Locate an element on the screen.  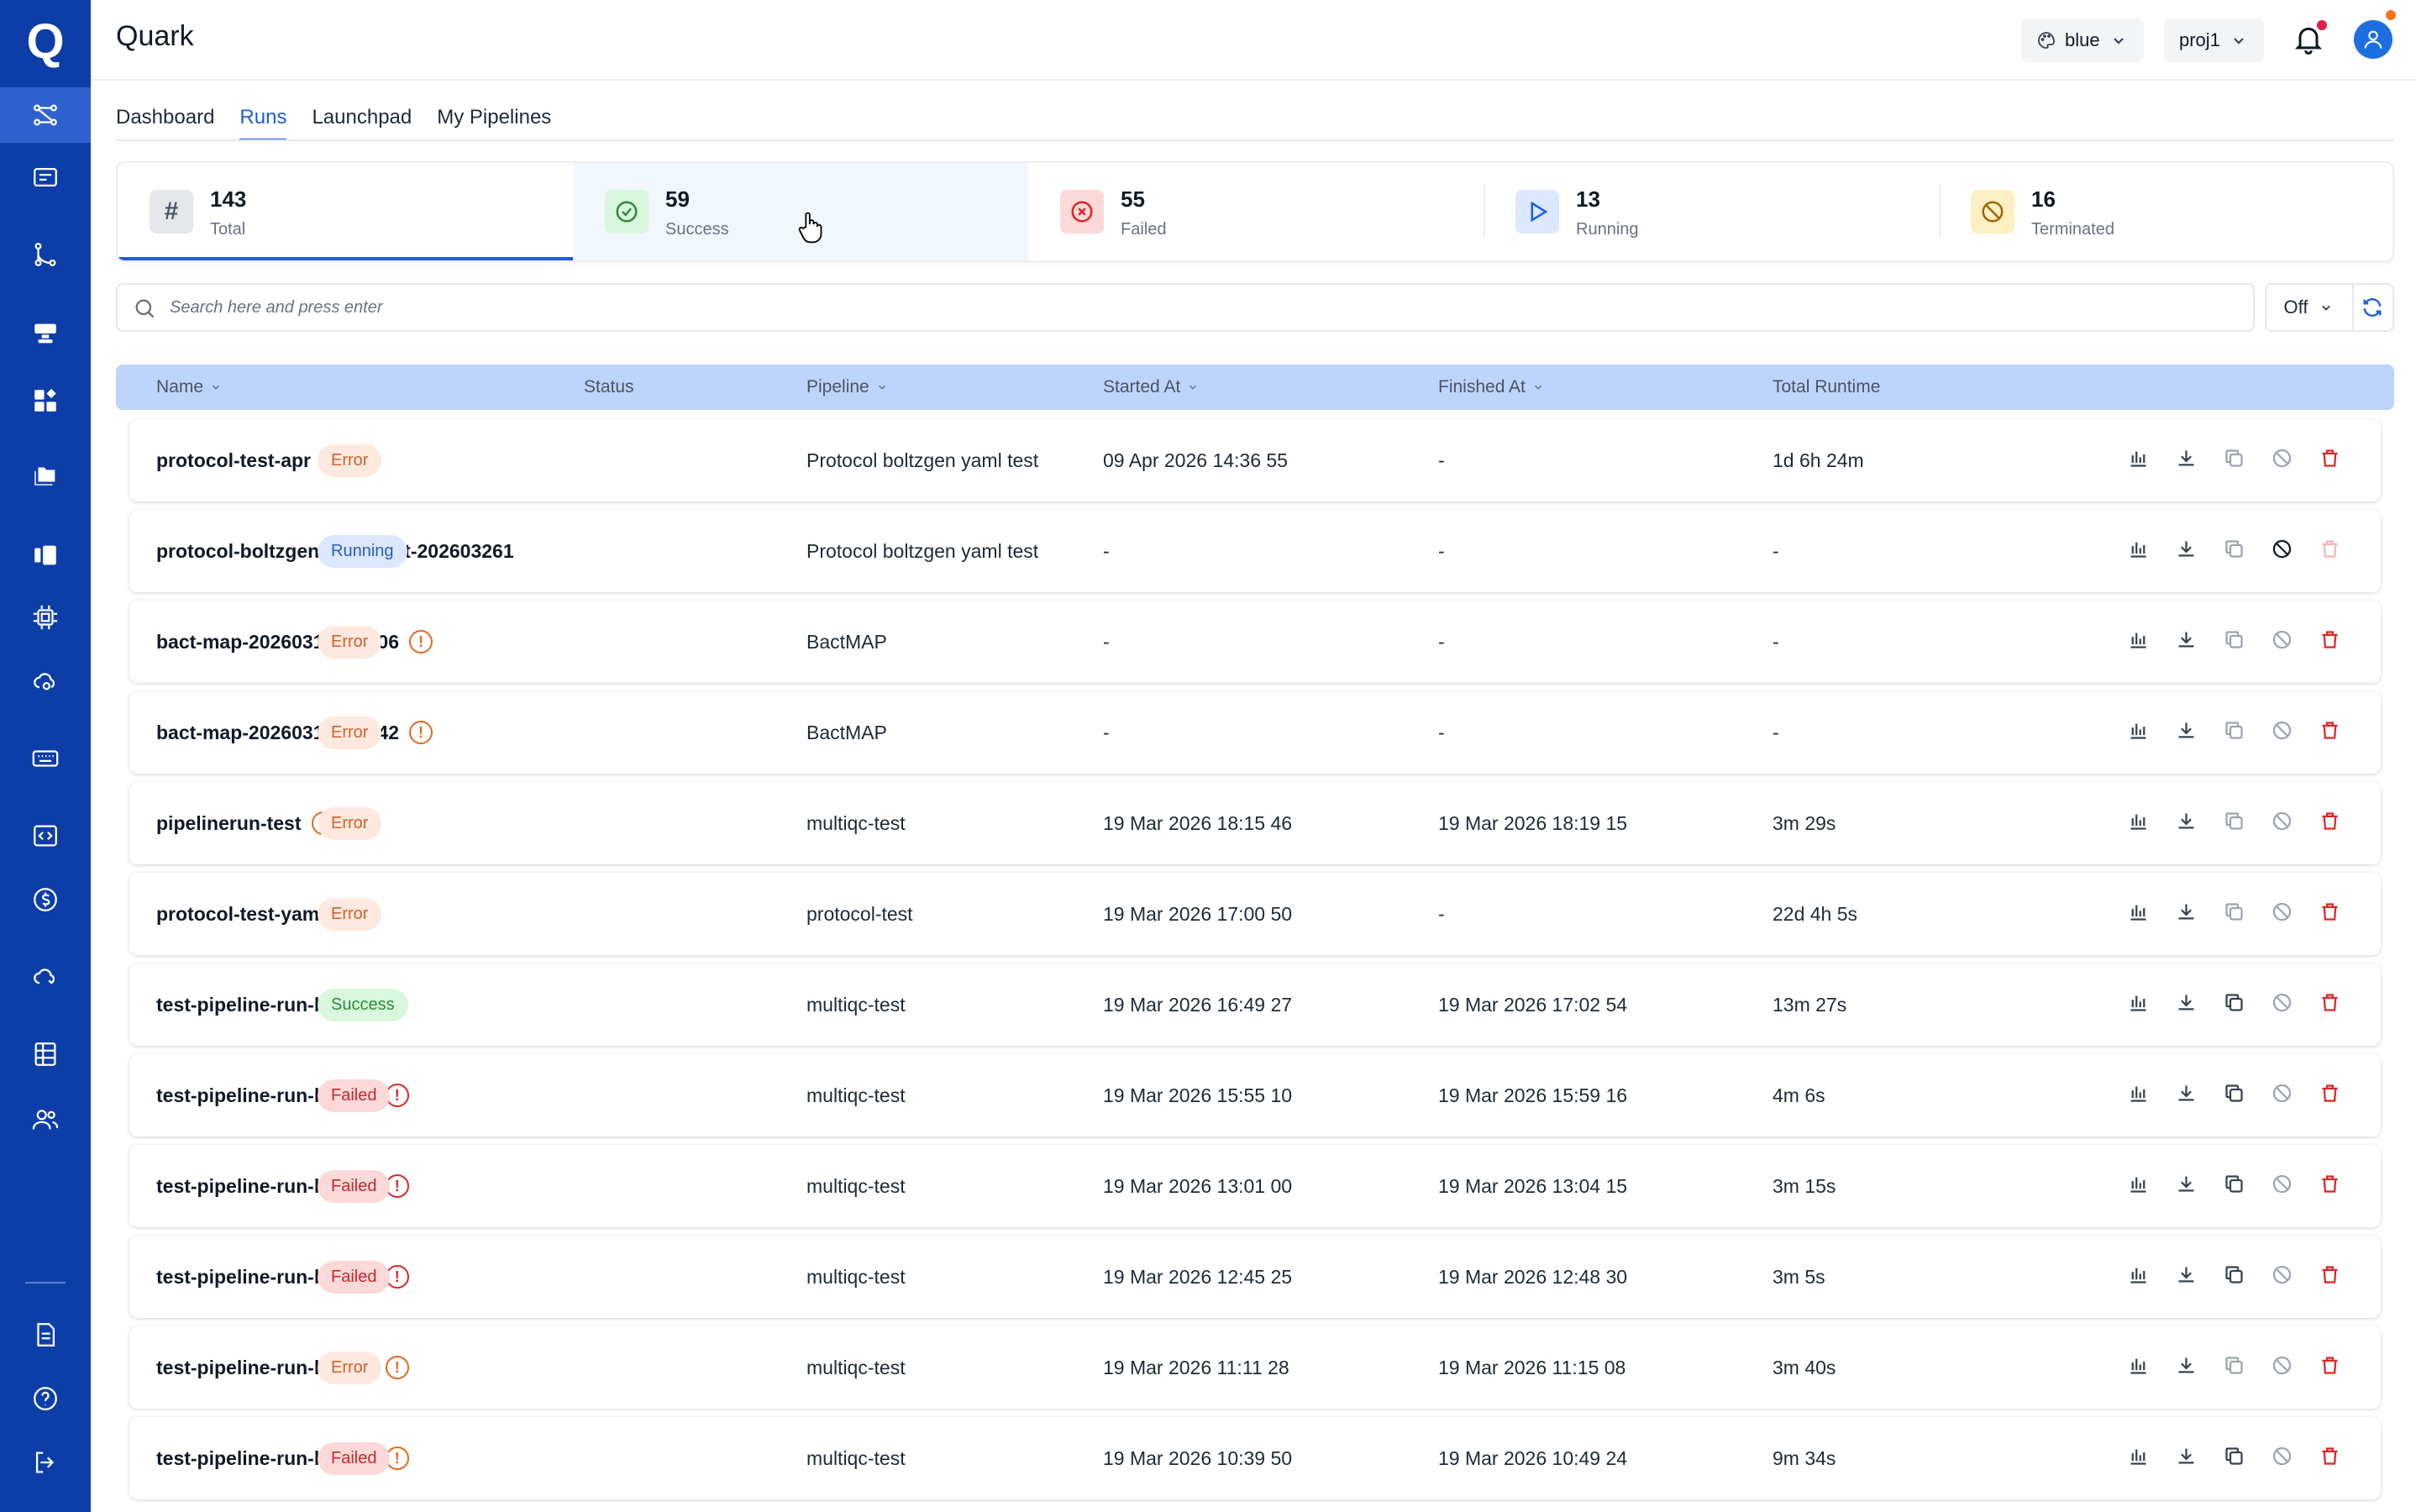
app-logo: Q is located at coordinates (45, 41).